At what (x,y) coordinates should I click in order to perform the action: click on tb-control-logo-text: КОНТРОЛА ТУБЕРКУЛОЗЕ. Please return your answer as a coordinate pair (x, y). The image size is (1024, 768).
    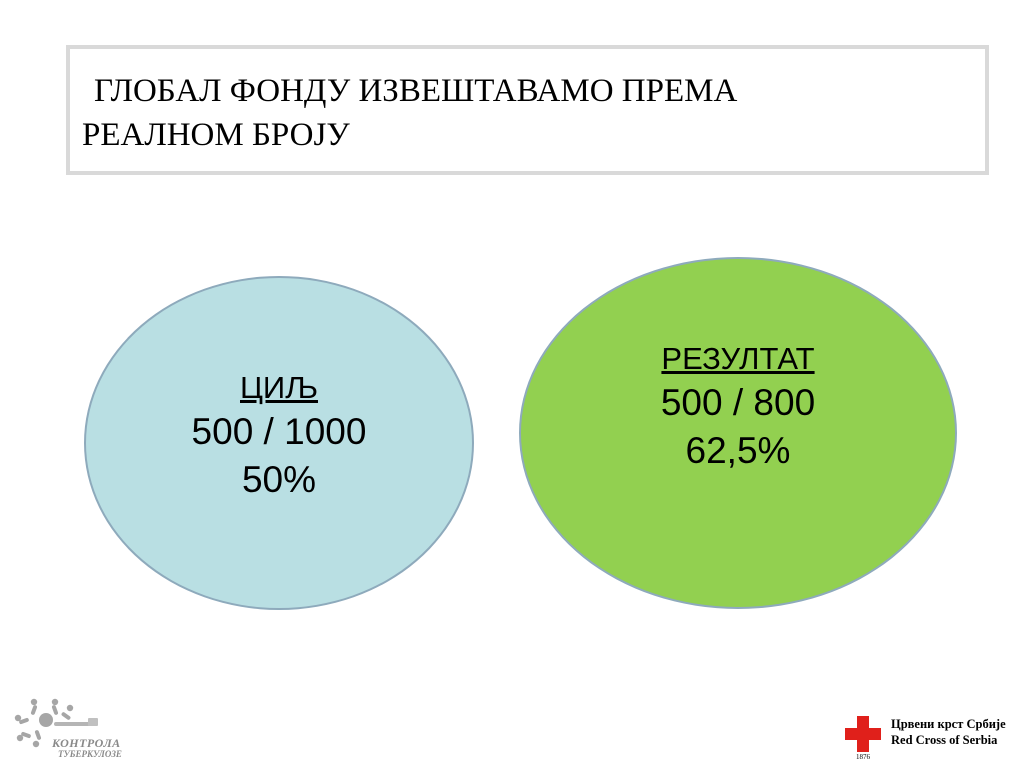
    Looking at the image, I should click on (87, 748).